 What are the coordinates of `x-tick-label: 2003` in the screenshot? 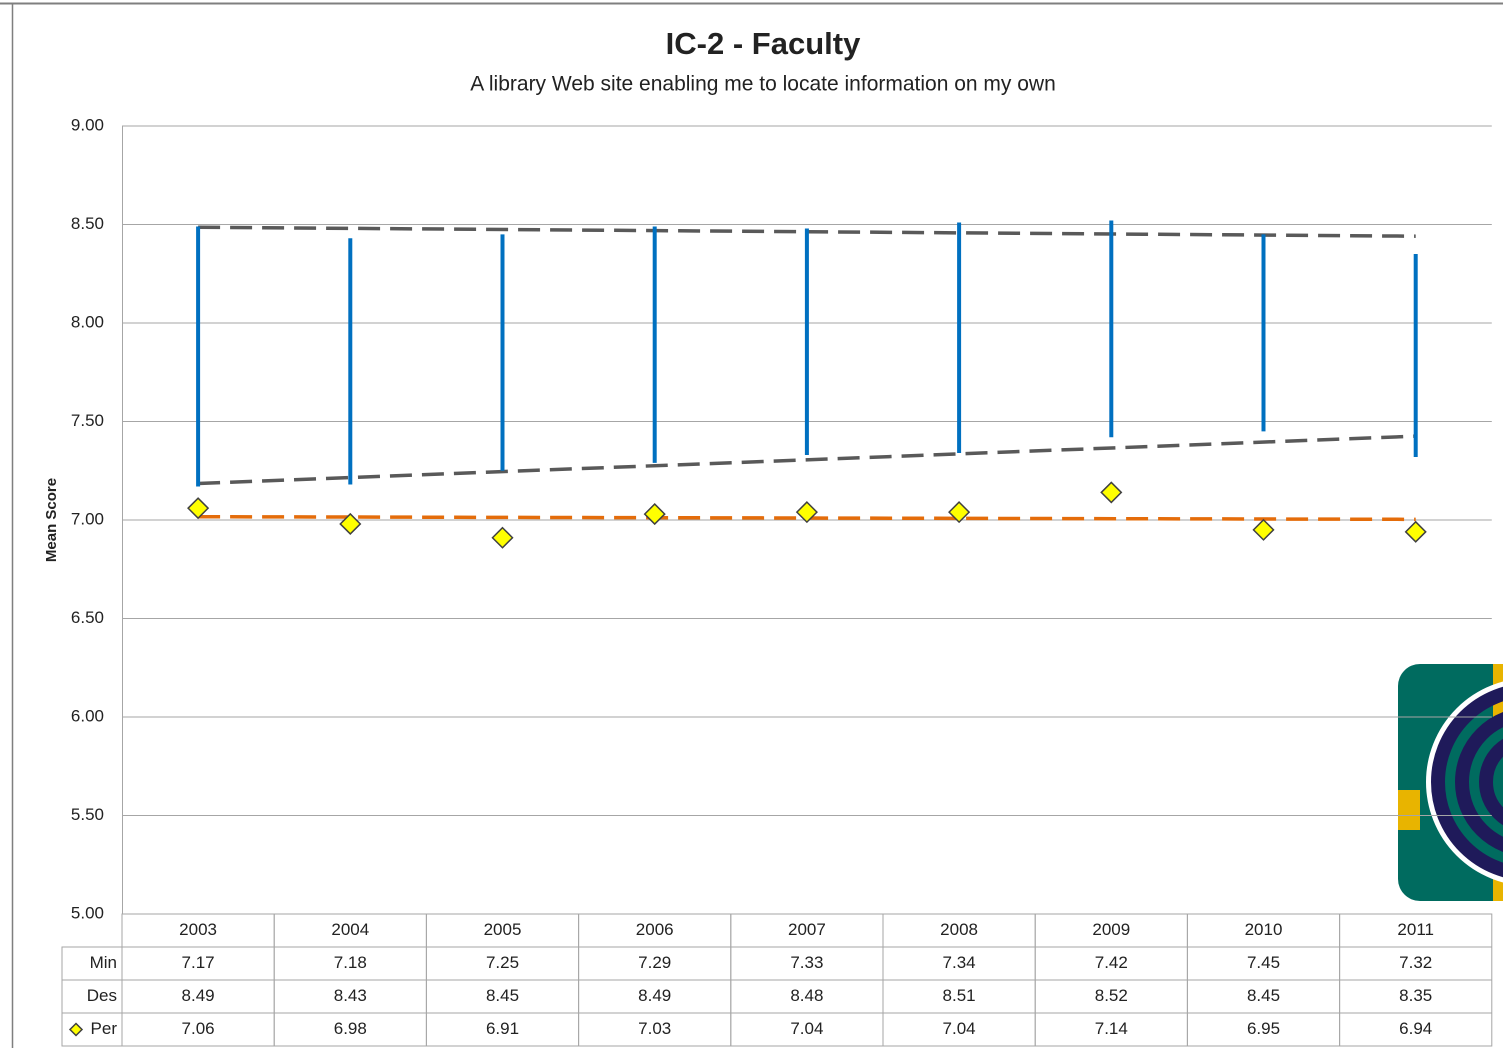 It's located at (198, 929).